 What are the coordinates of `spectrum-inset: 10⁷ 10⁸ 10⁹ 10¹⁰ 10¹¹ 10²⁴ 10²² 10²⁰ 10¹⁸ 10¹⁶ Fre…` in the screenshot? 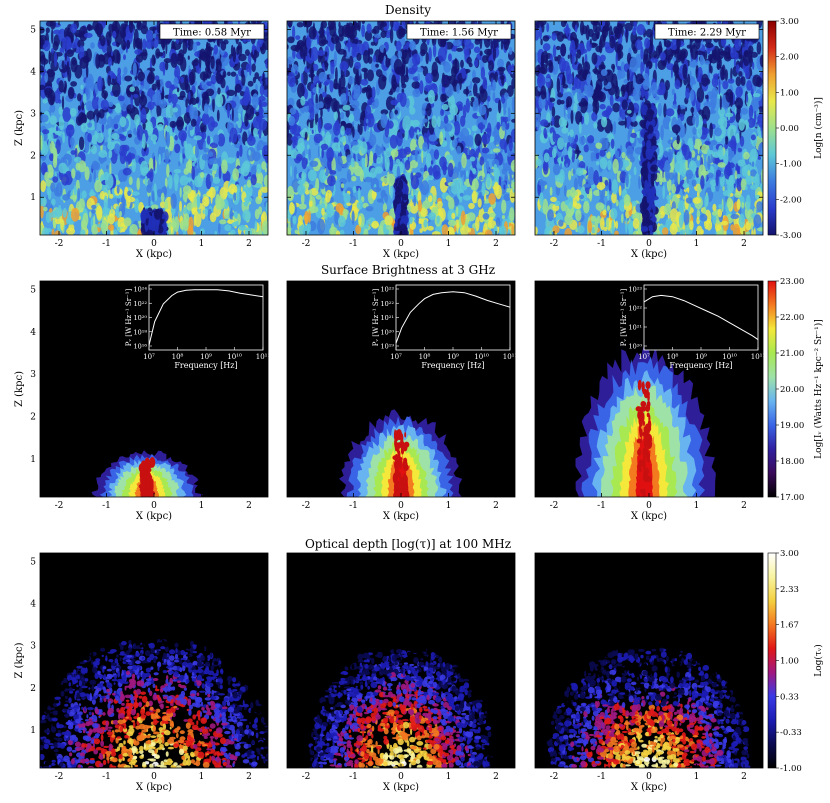 It's located at (197, 327).